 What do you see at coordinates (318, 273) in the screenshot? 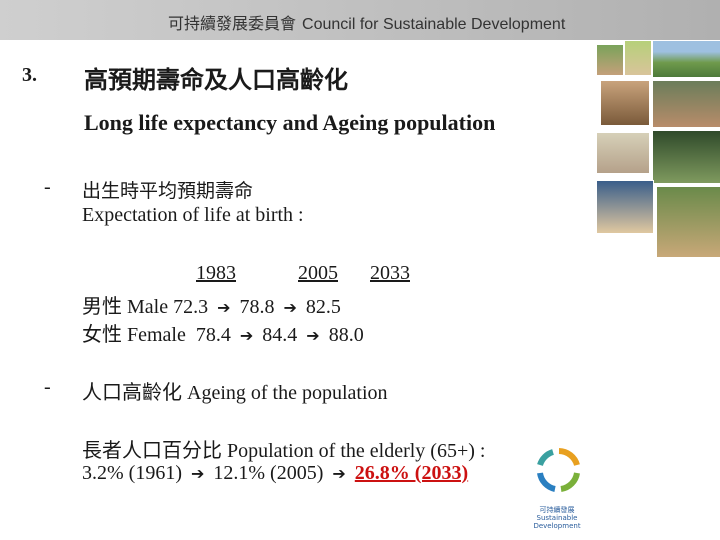
I see `year-2005: 2005` at bounding box center [318, 273].